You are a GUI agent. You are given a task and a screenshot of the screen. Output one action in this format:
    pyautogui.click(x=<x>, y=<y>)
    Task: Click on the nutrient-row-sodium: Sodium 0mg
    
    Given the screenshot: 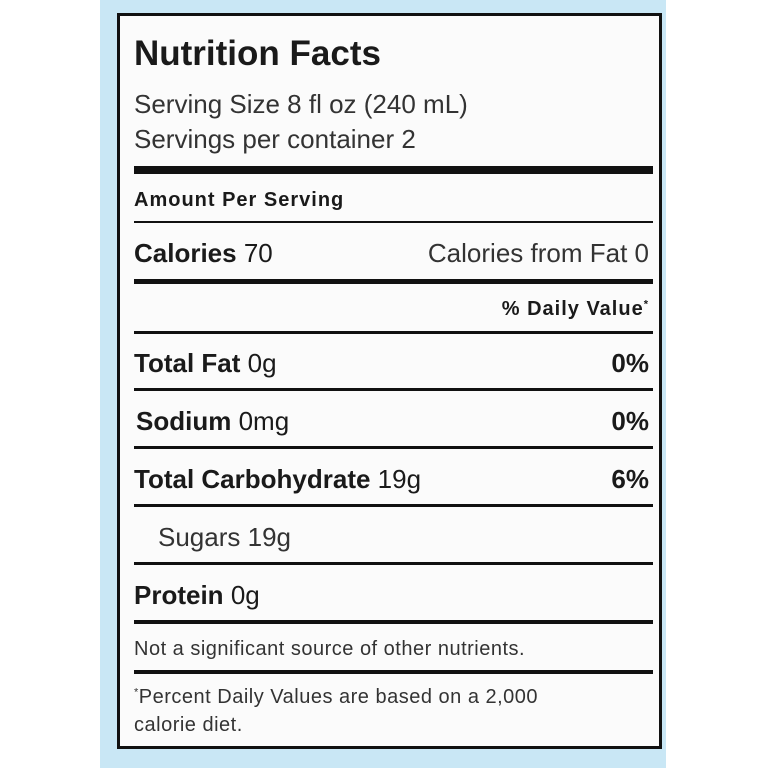 What is the action you would take?
    pyautogui.click(x=212, y=421)
    